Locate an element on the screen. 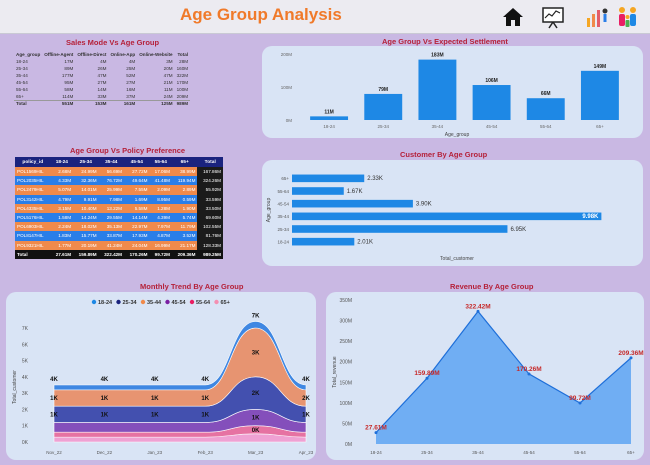 This screenshot has height=465, width=650. table-row: 35-44 177M 47M 52M 47M 322M is located at coordinates (102, 75).